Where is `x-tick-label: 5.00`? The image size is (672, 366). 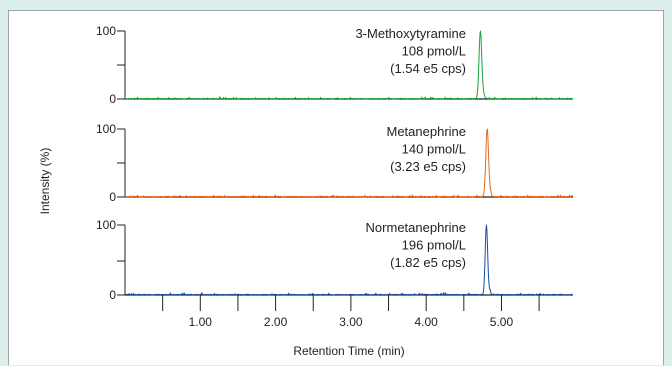
x-tick-label: 5.00 is located at coordinates (502, 322).